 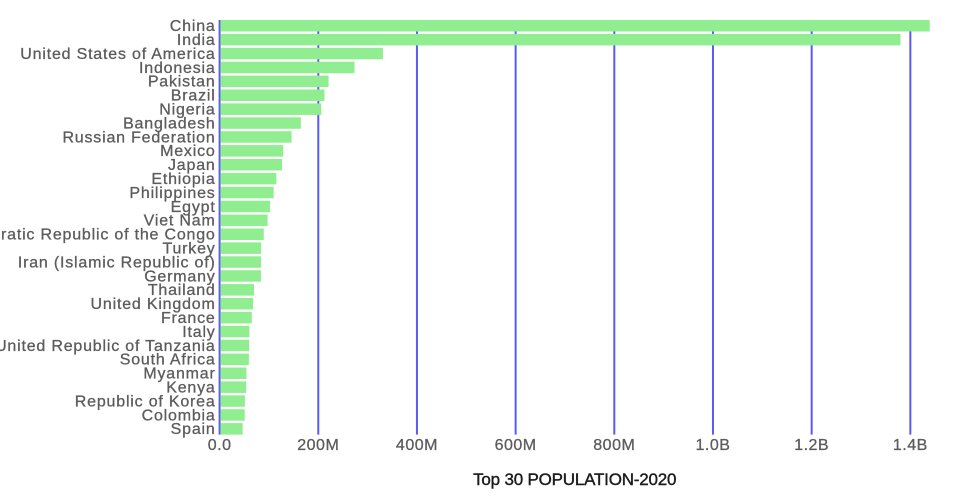 I want to click on svg-text: Nigeria, so click(x=187, y=109).